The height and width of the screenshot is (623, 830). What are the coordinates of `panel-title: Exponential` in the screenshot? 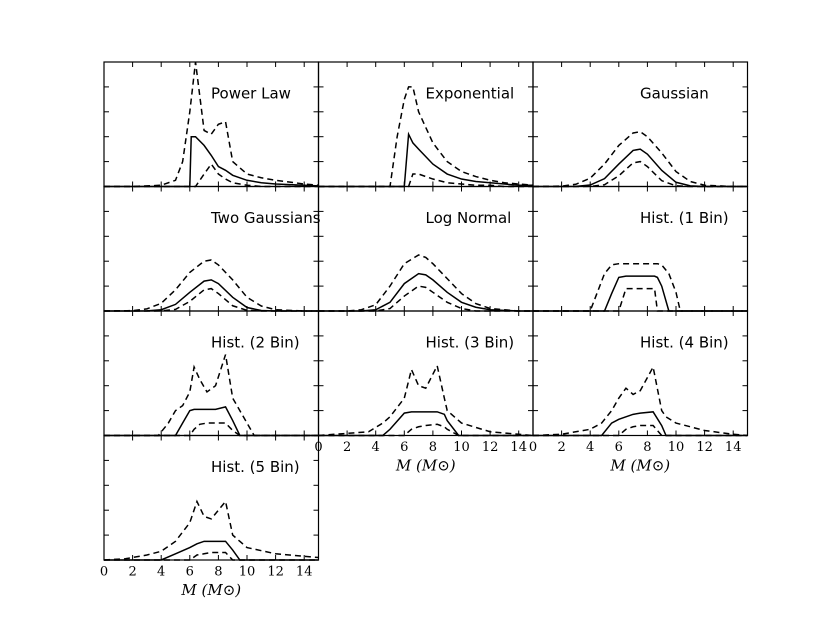 It's located at (470, 94).